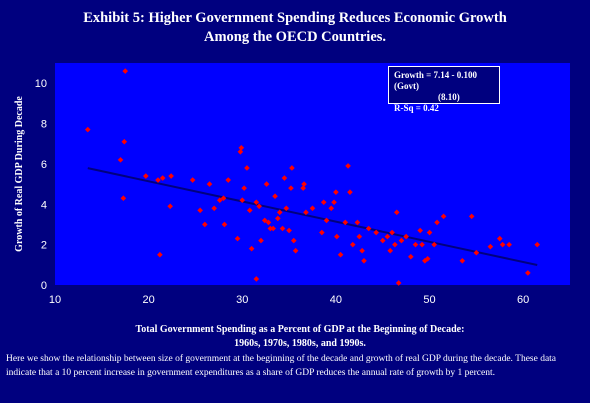 The image size is (590, 403). Describe the element at coordinates (44, 246) in the screenshot. I see `y-tick-label: 2` at that location.